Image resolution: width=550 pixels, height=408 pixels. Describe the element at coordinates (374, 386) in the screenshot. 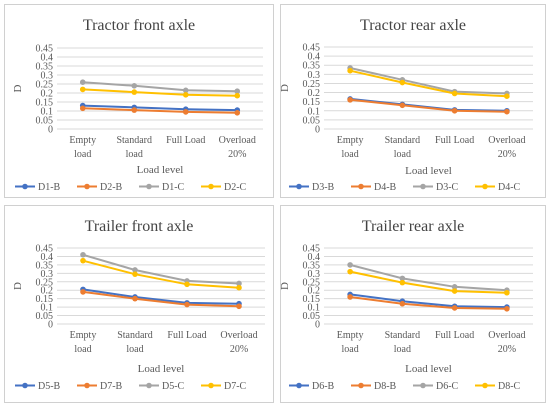

I see `legend-item: D8-B` at that location.